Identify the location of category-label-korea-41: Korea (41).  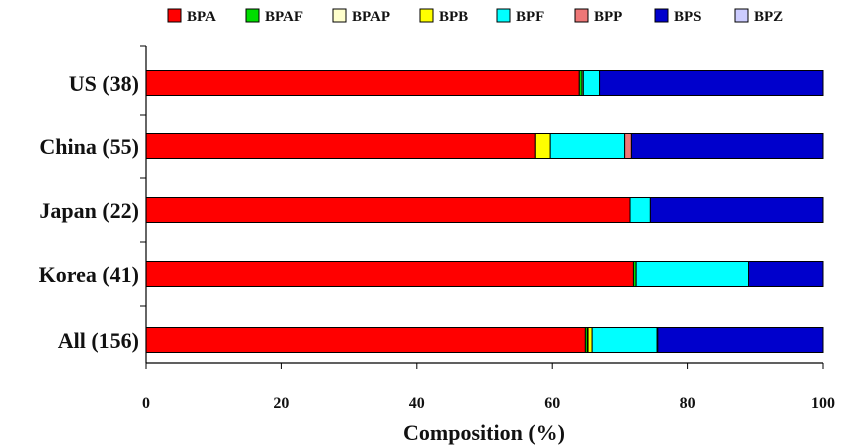
(89, 274).